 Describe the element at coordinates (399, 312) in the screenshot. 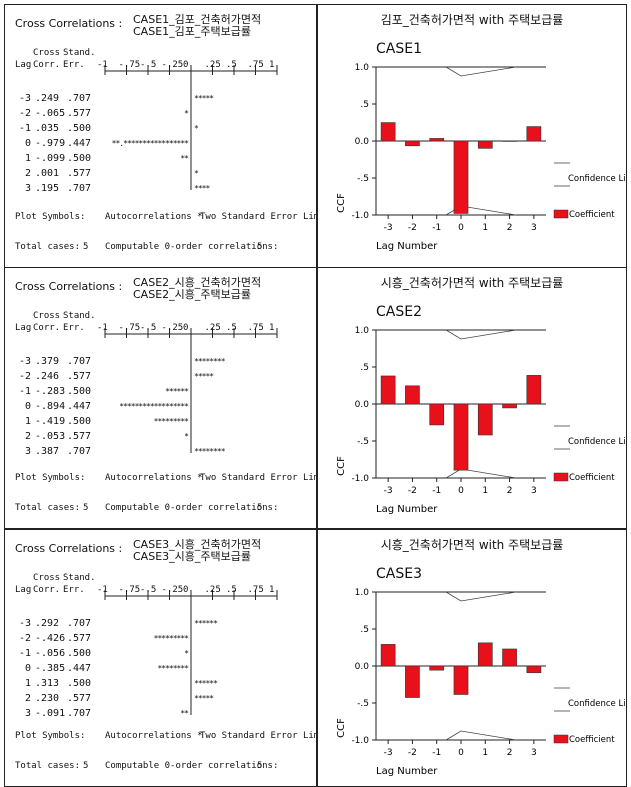

I see `case-label: CASE2` at that location.